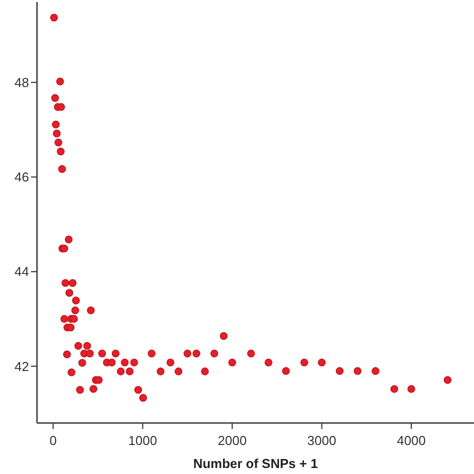 The height and width of the screenshot is (474, 474). What do you see at coordinates (21, 272) in the screenshot?
I see `y-tick-label: 44` at bounding box center [21, 272].